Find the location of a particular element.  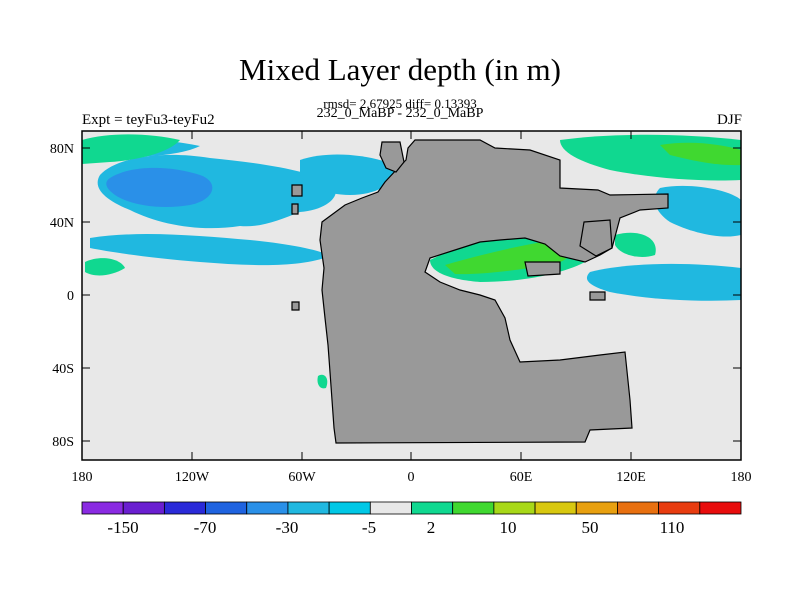

lat-label-80s: 80S is located at coordinates (63, 442).